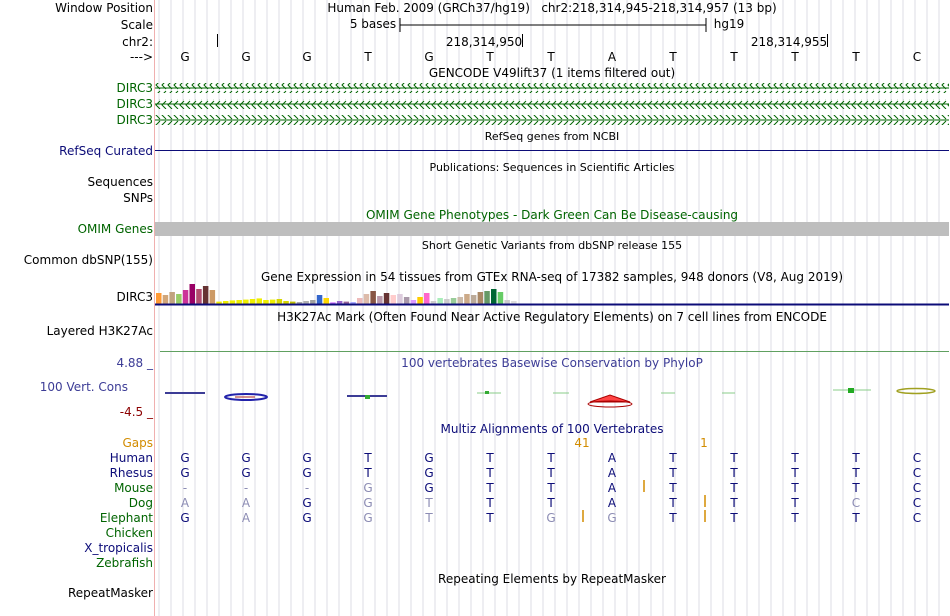  I want to click on repeatmasker-track-title: Repeating Elements by RepeatMasker, so click(552, 579).